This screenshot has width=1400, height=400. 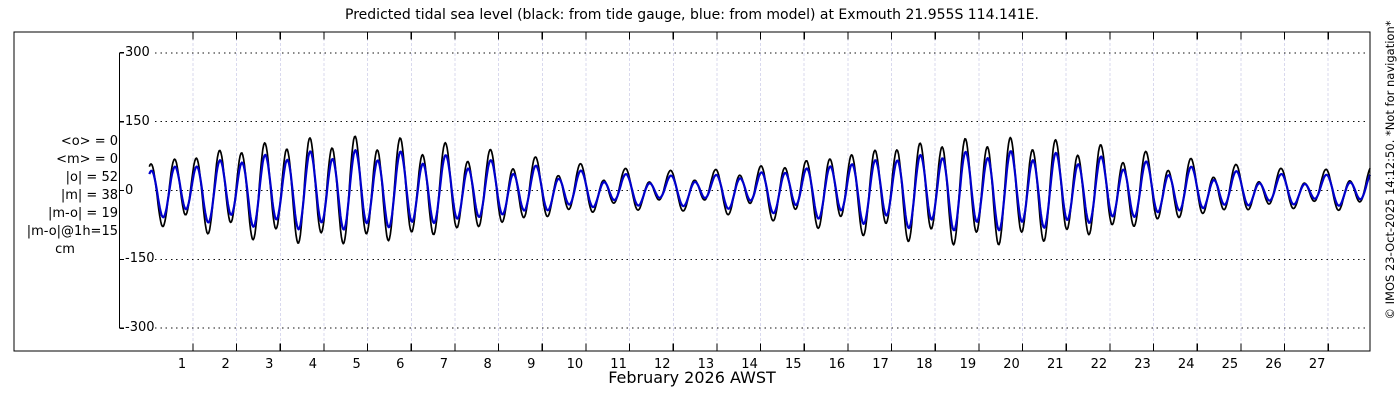 I want to click on x-tick-label: 16, so click(x=837, y=364).